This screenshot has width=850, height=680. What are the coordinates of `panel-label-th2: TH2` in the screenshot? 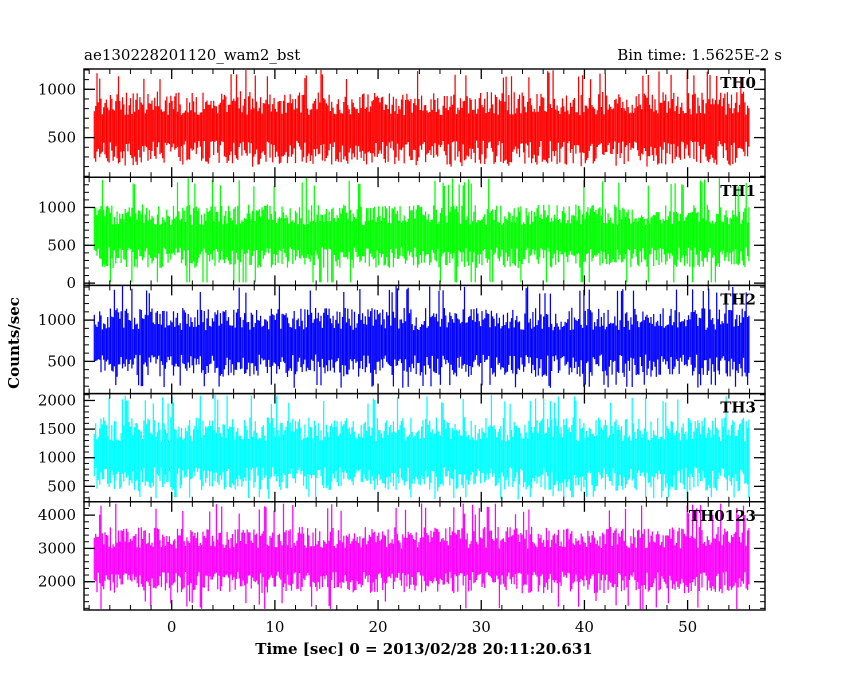 It's located at (738, 299).